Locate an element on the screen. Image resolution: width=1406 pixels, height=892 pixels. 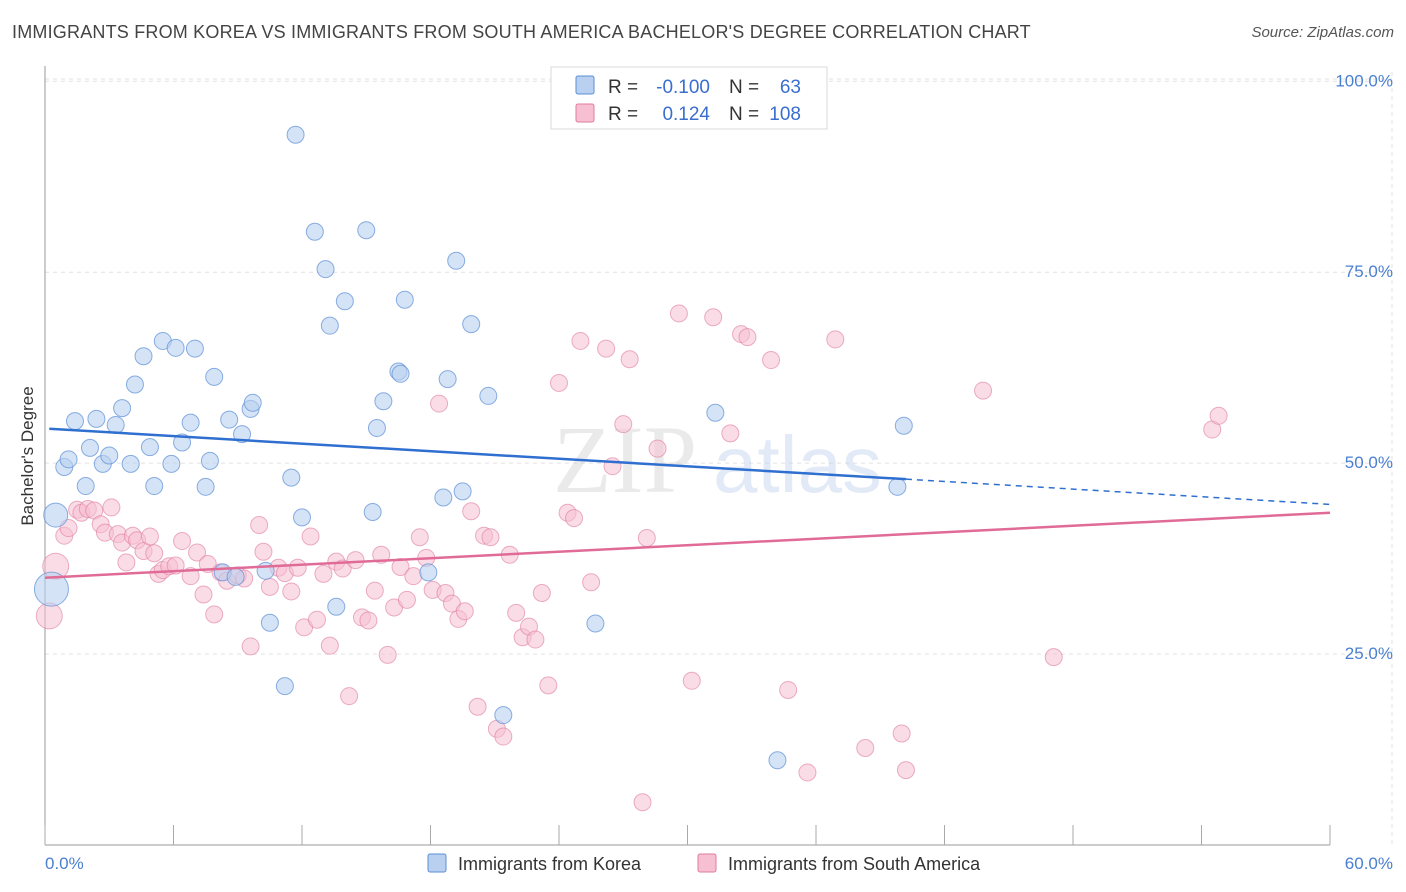
source-credit: Source: ZipAtlas.com is located at coordinates (1322, 32).